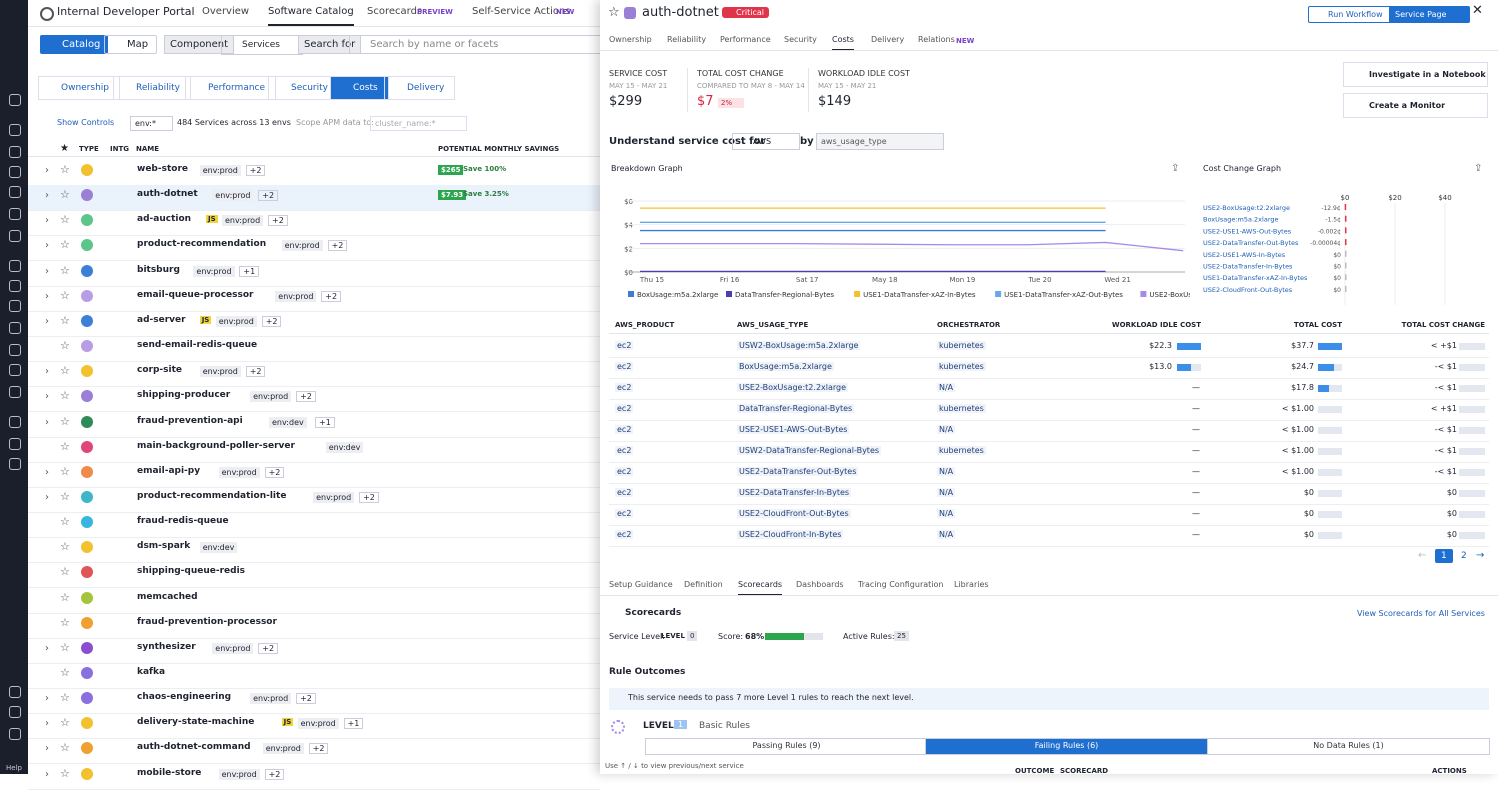 This screenshot has width=1498, height=790. I want to click on service-row: › ☆ shipping-producer env:prod +2, so click(314, 399).